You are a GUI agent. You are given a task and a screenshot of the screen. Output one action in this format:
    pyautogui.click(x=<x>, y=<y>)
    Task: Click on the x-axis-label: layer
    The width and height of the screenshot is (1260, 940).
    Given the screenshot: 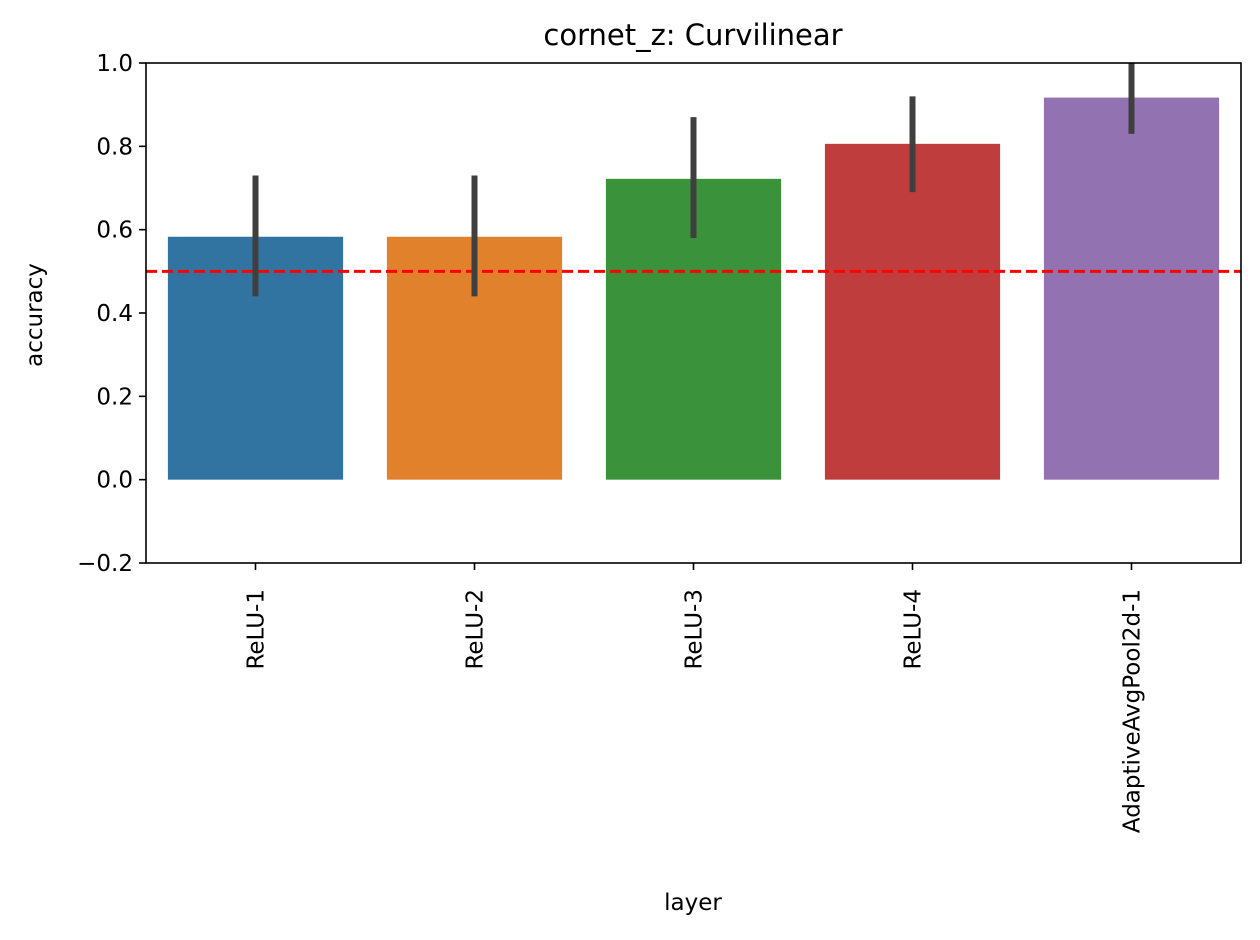 What is the action you would take?
    pyautogui.click(x=693, y=903)
    